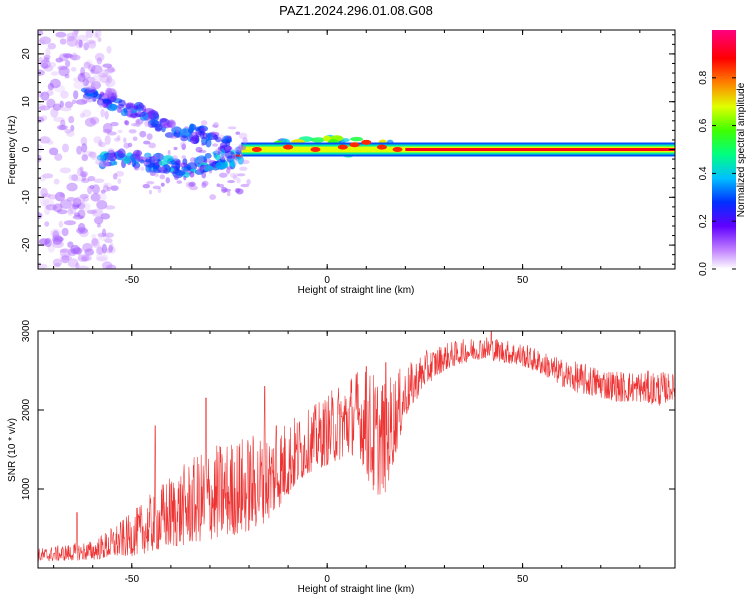  Describe the element at coordinates (703, 221) in the screenshot. I see `colorbar-tick-label: 0.2` at that location.